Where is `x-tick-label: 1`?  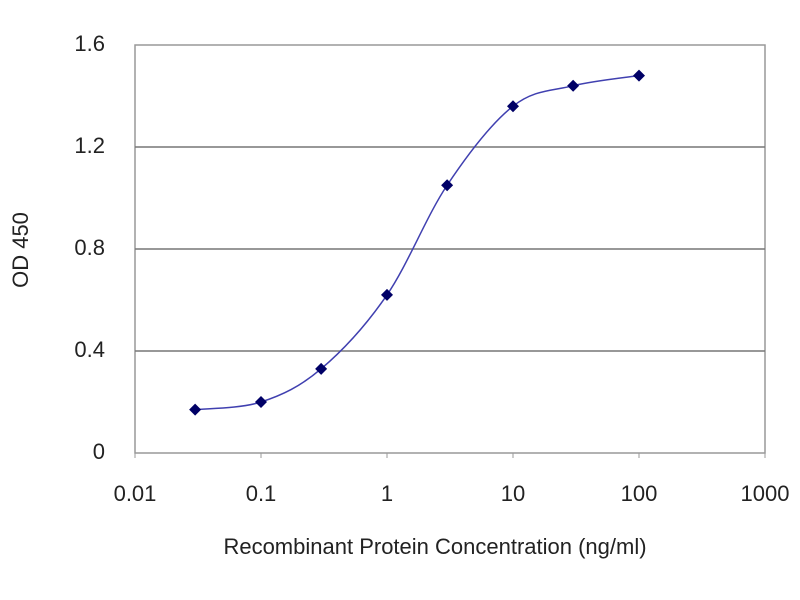
x-tick-label: 1 is located at coordinates (387, 493).